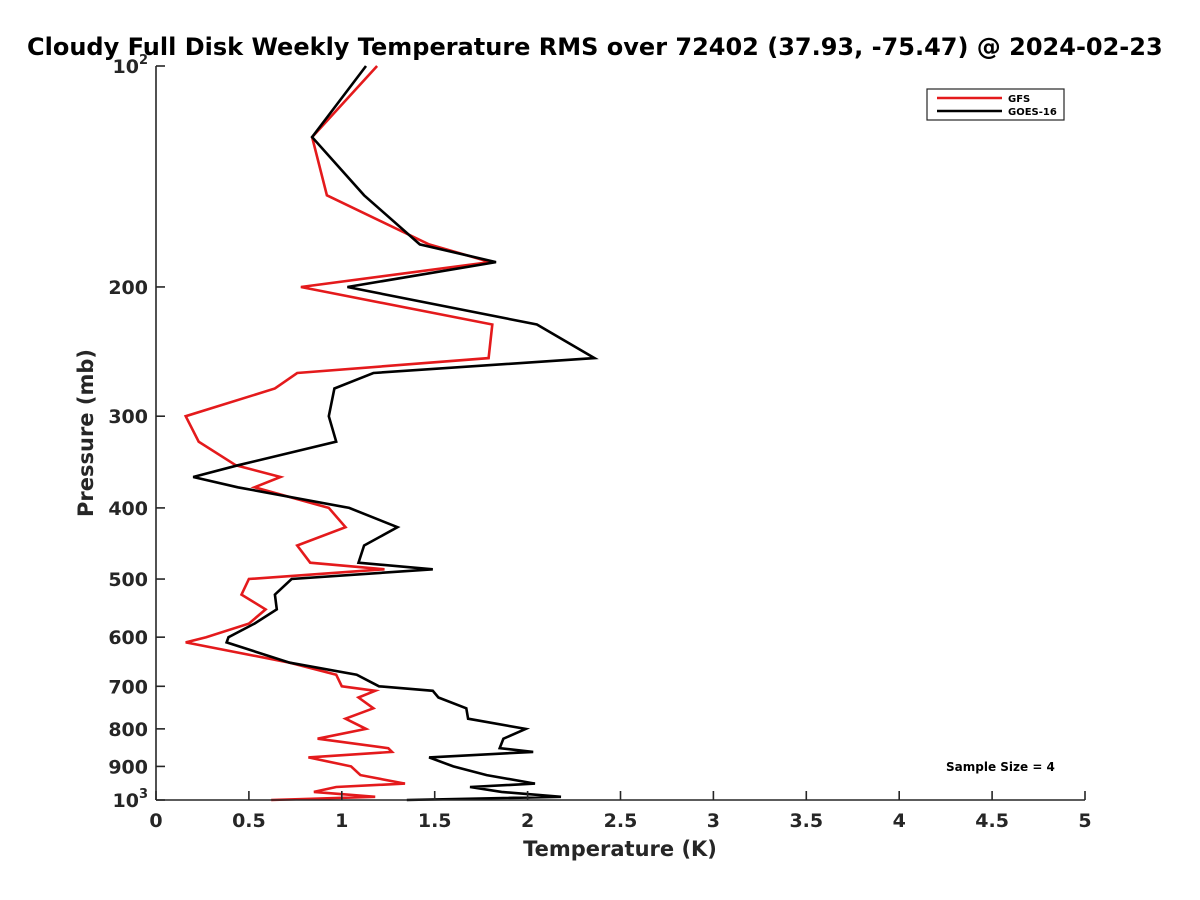 The width and height of the screenshot is (1200, 900). Describe the element at coordinates (128, 288) in the screenshot. I see `y-tick-label: 200` at that location.